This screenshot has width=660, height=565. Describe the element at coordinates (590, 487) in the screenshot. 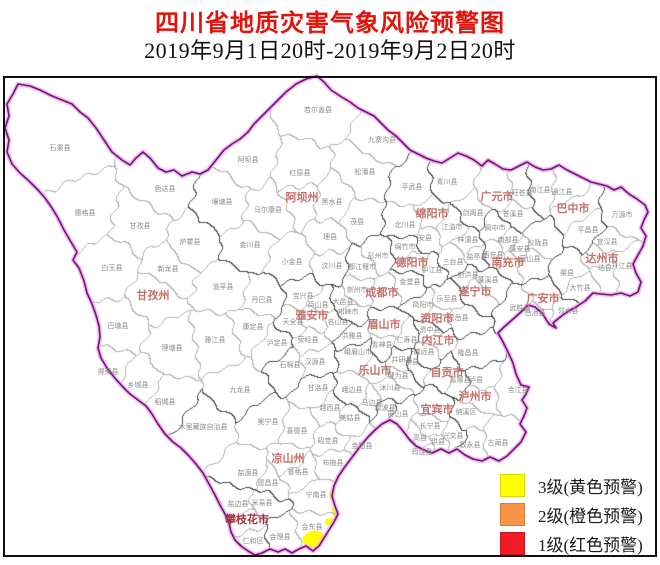

I see `legend-label-level3: 3级(黄色预警)` at that location.